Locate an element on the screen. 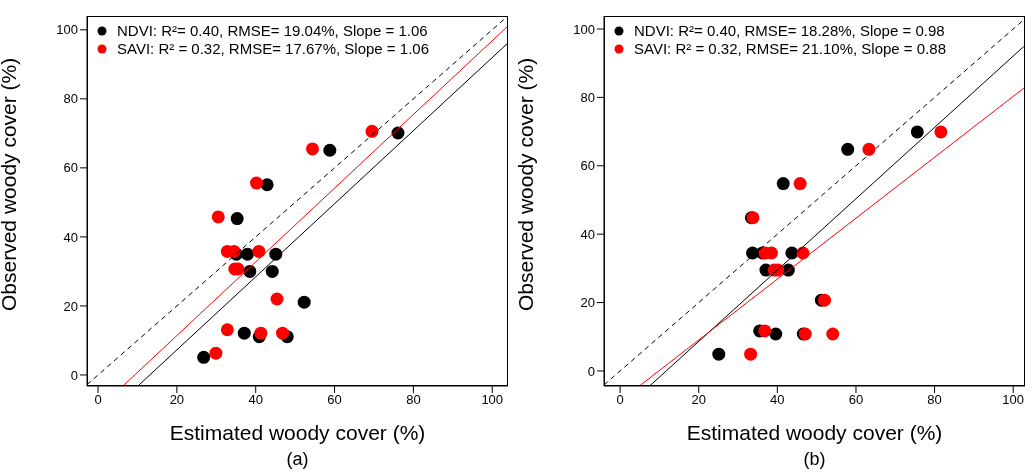 Image resolution: width=1035 pixels, height=472 pixels. legend-label: NDVI: R²= 0.40, RMSE= 18.28%, Slope = 0.98 is located at coordinates (789, 31).